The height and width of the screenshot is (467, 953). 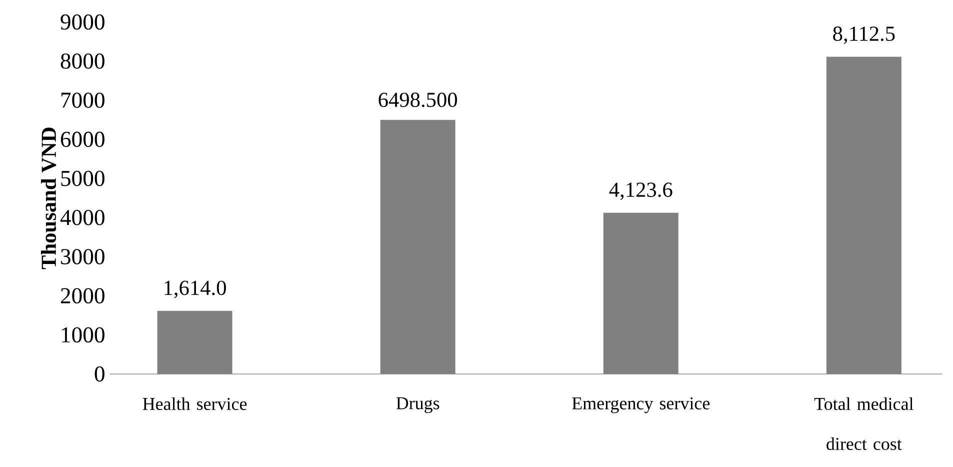 What do you see at coordinates (82, 61) in the screenshot?
I see `y-tick-label: 8000` at bounding box center [82, 61].